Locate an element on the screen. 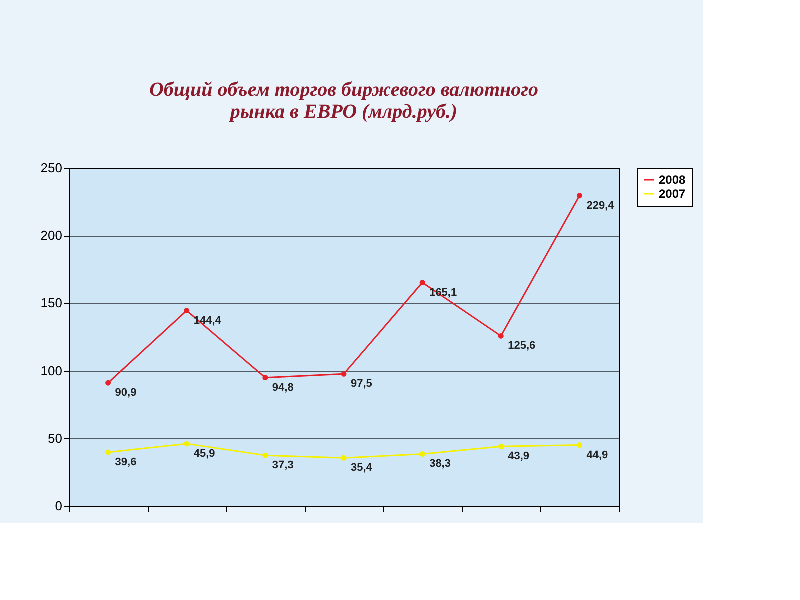  data-label: 43,9 is located at coordinates (519, 456).